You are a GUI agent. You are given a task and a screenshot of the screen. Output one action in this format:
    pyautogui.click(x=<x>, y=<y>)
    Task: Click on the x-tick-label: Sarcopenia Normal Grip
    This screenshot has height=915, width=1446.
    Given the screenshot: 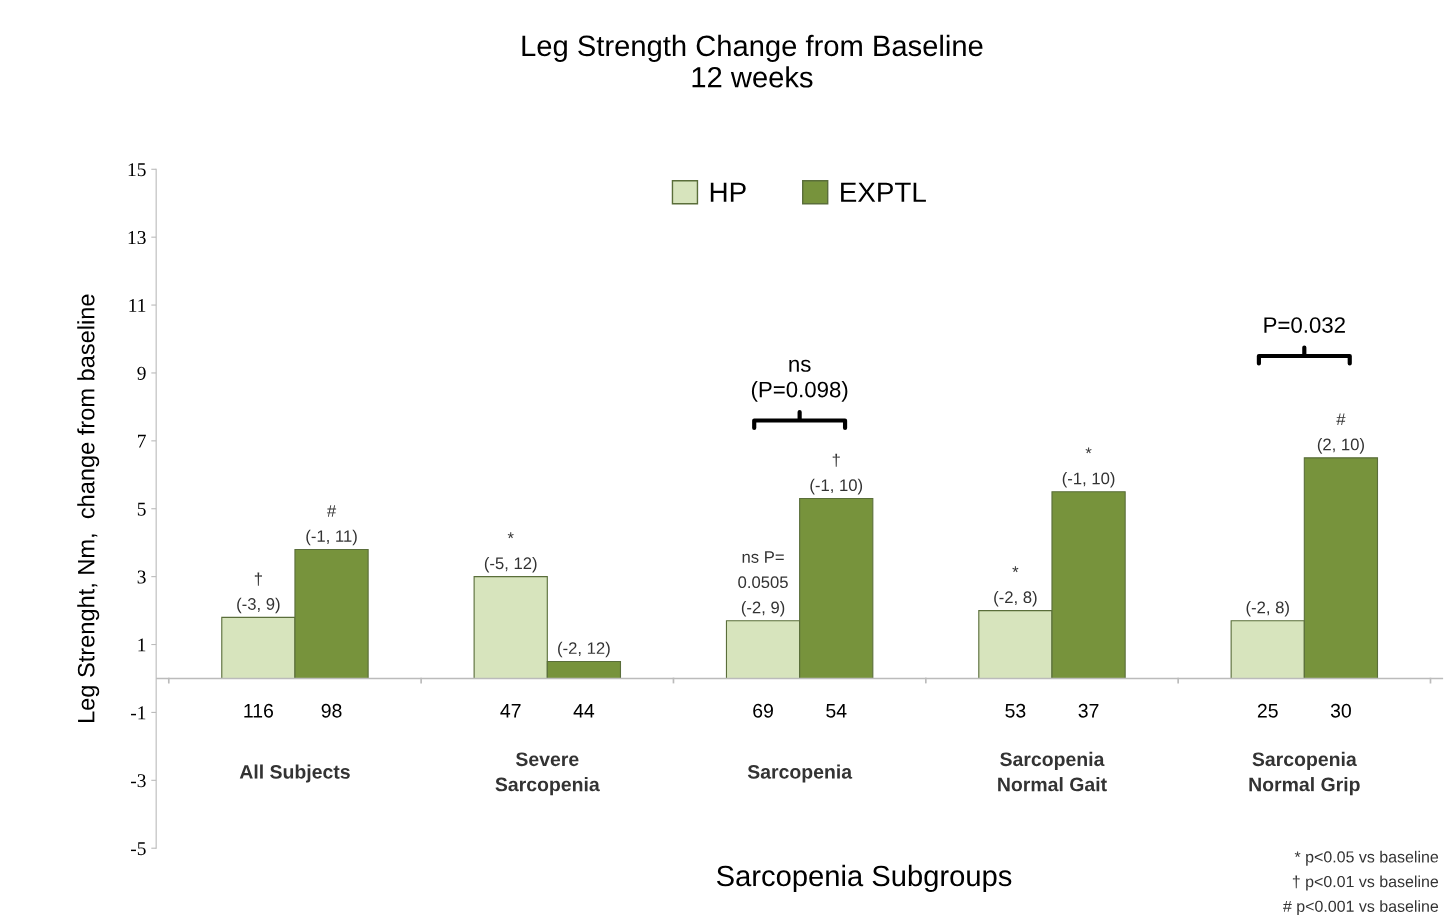 What is the action you would take?
    pyautogui.click(x=1304, y=773)
    